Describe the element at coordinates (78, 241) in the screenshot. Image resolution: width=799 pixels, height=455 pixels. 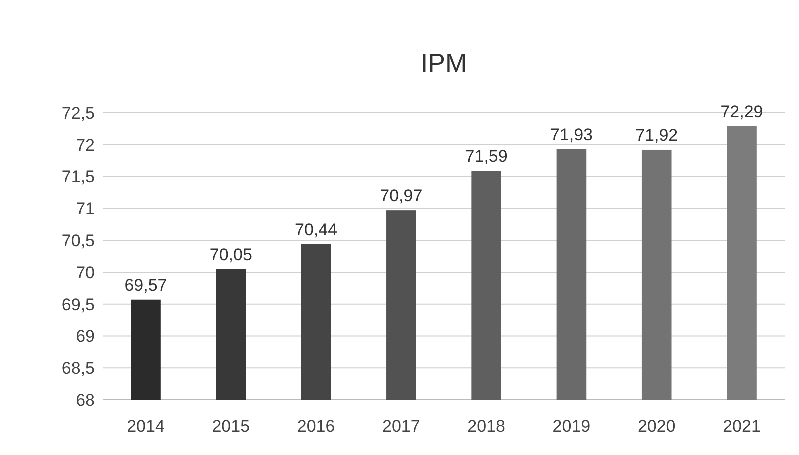
I see `y-tick-label: 70,5` at that location.